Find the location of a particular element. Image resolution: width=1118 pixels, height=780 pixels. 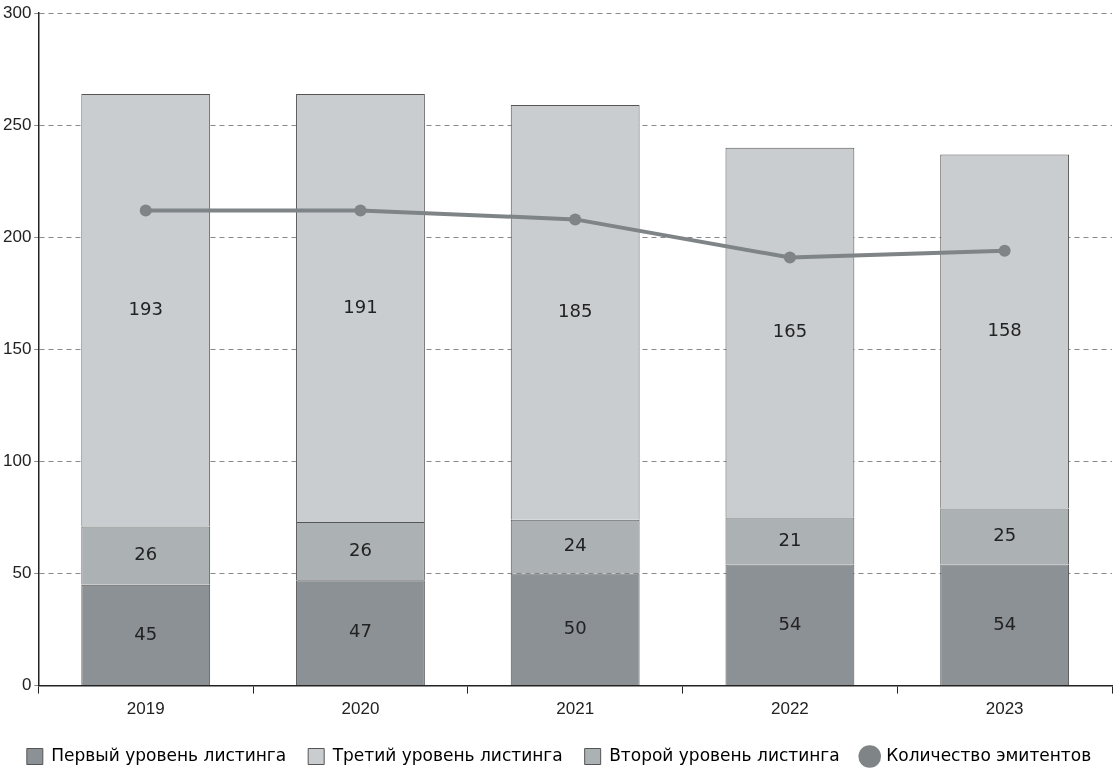

x-tick-label: 2019 is located at coordinates (145, 709).